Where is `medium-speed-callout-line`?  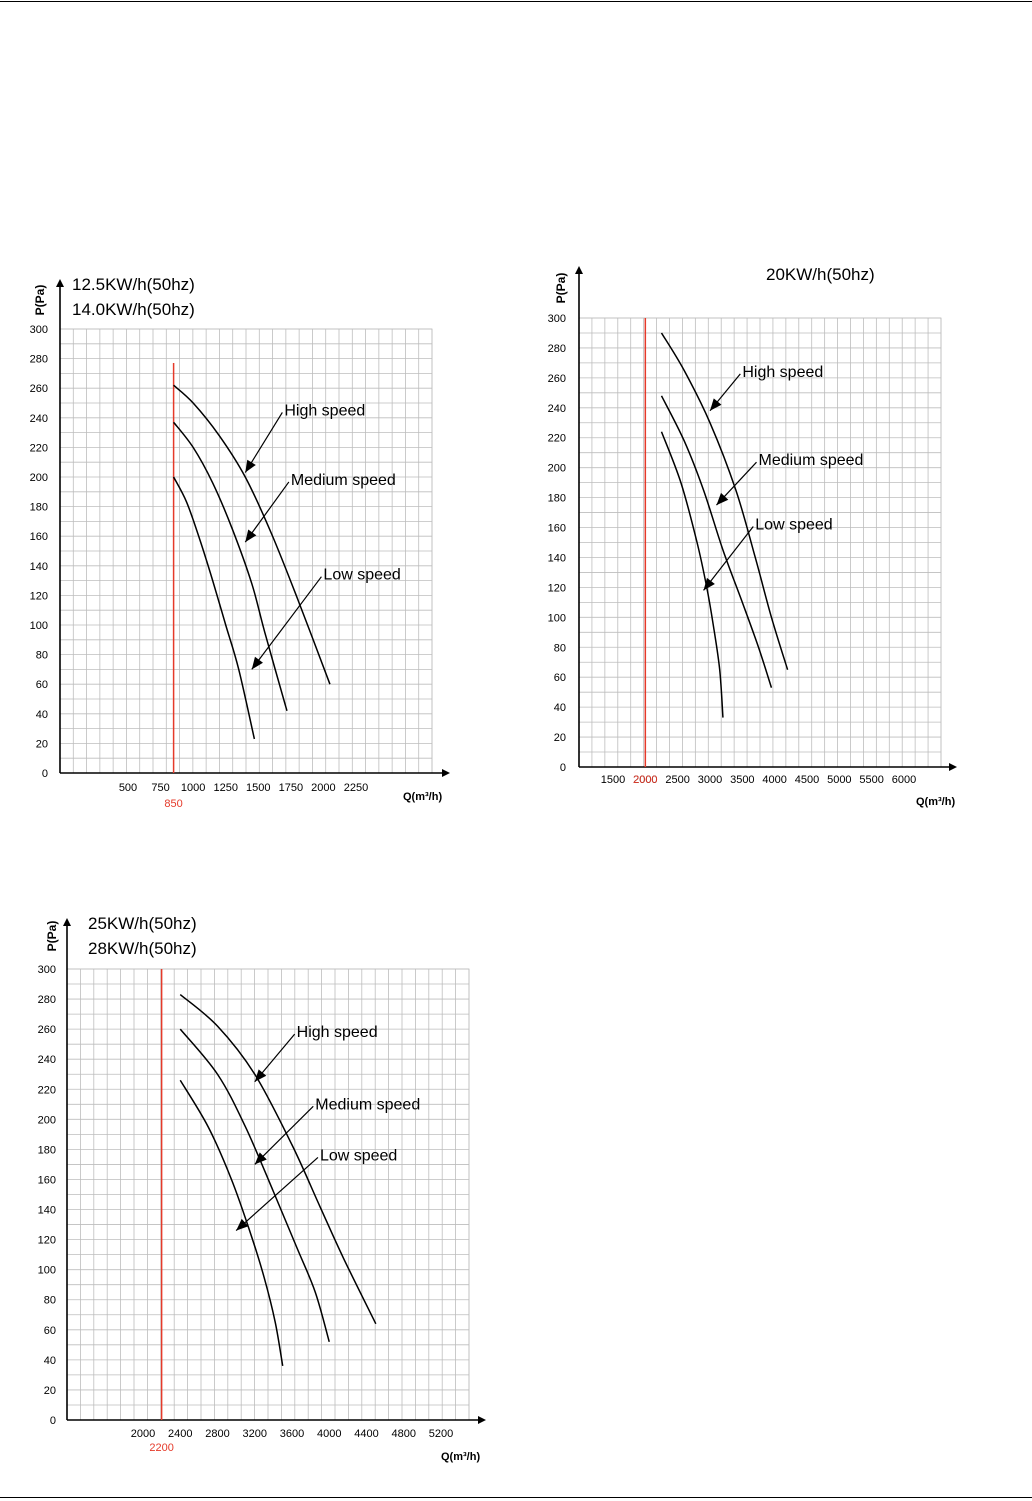 medium-speed-callout-line is located at coordinates (284, 1135).